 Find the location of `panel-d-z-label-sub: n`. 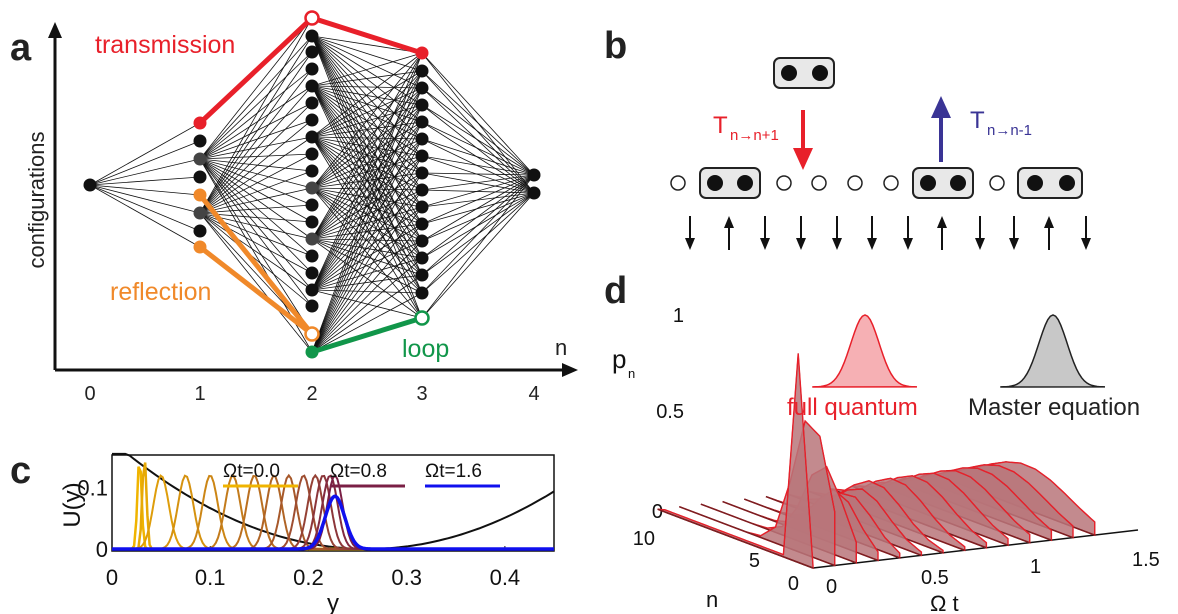

panel-d-z-label-sub: n is located at coordinates (631, 373).